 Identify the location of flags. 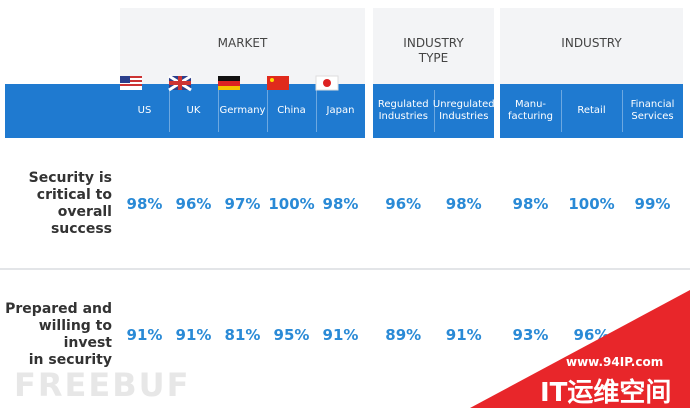
(229, 83).